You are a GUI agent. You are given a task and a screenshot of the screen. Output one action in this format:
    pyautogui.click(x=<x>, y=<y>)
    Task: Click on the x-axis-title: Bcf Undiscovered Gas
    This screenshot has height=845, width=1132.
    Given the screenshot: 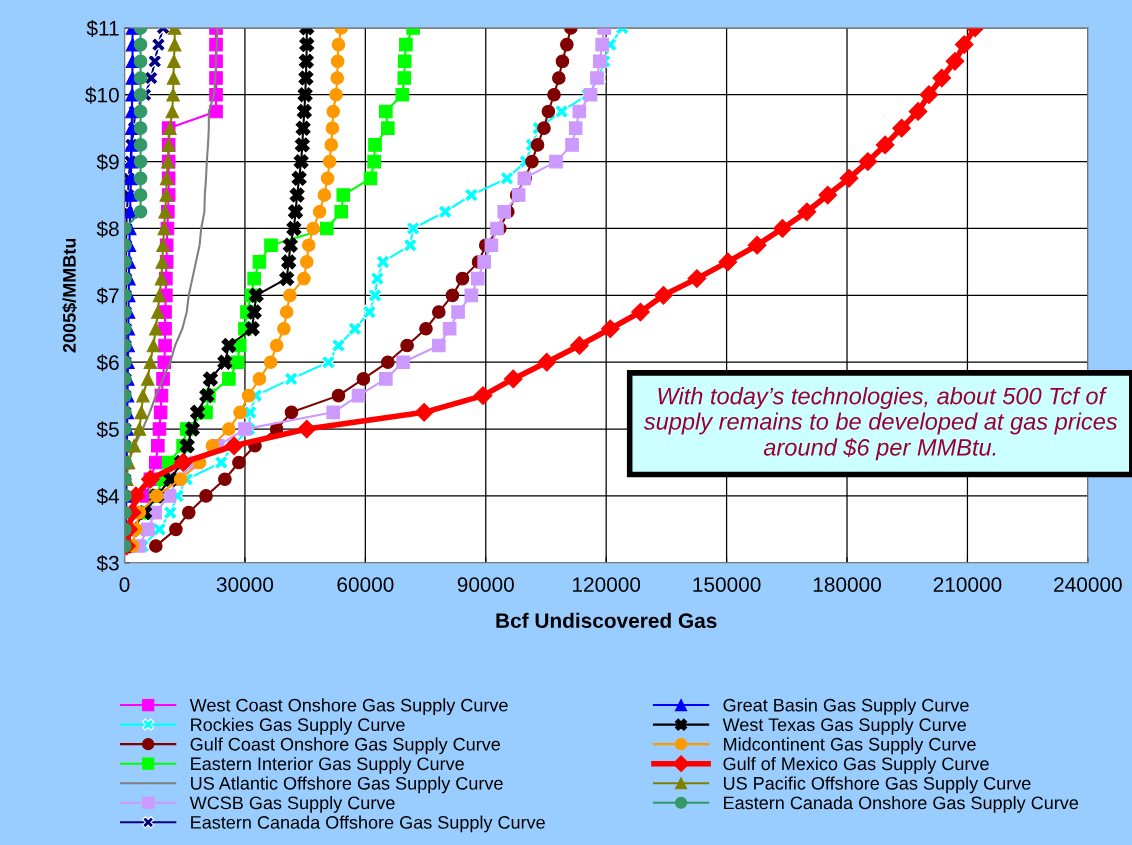 What is the action you would take?
    pyautogui.click(x=606, y=620)
    